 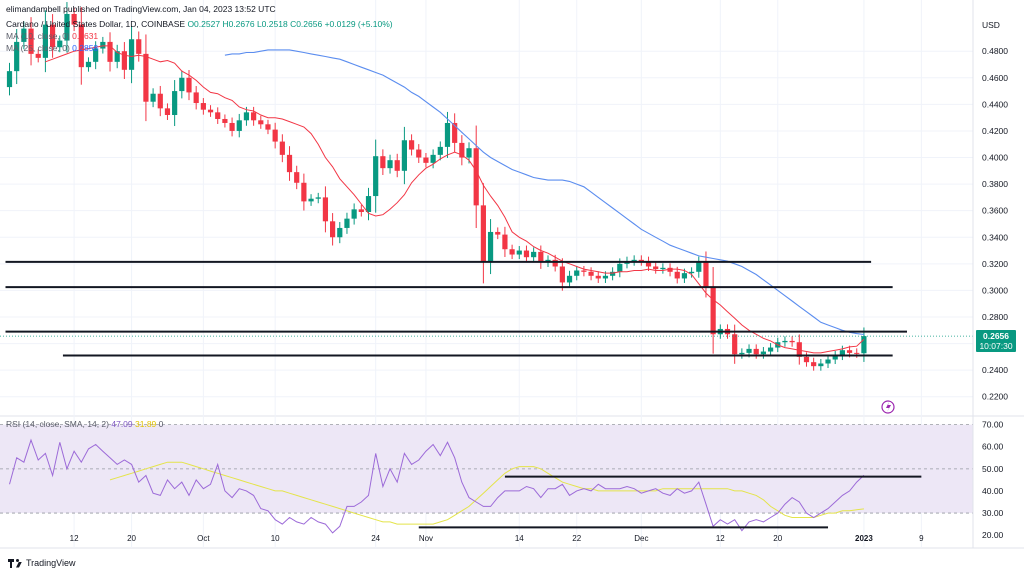 I want to click on rsi-tick-label: 60.00, so click(x=993, y=447).